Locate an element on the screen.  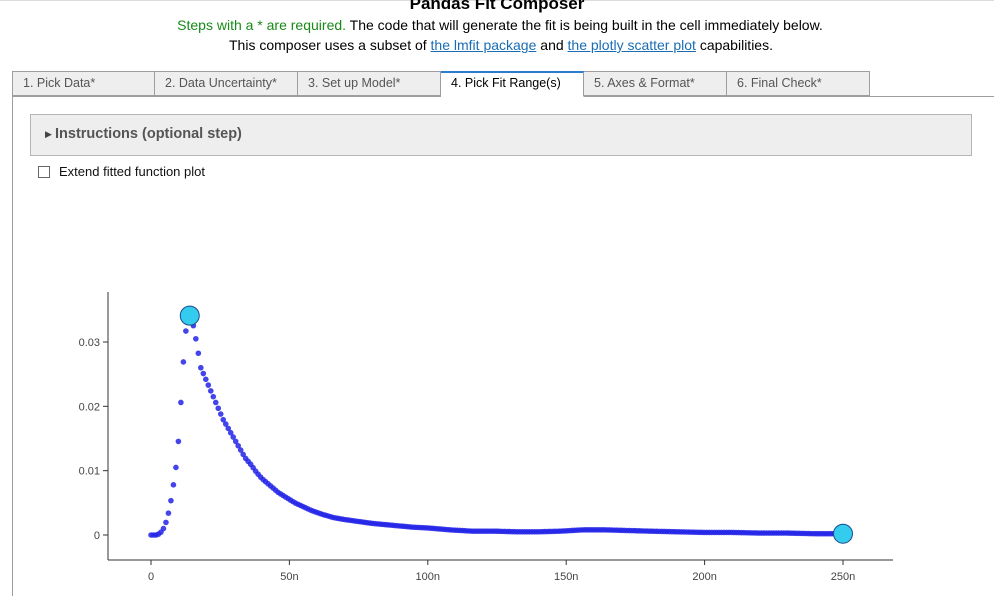
y-tick-label: 0 is located at coordinates (97, 536).